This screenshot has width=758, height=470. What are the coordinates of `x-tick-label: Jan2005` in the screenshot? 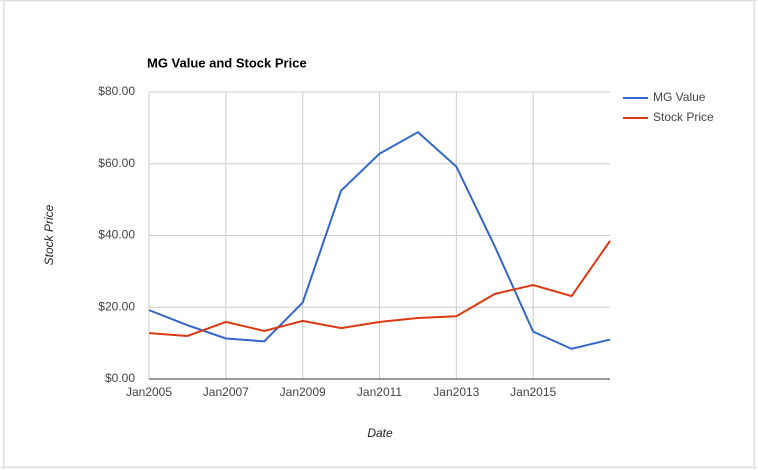 It's located at (149, 392).